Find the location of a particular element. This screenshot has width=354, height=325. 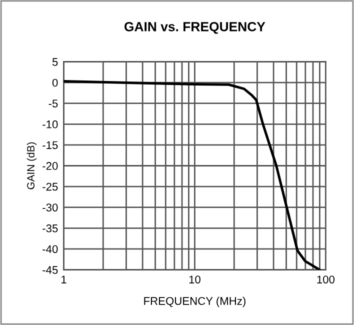

y-axis-title: GAIN (dB) is located at coordinates (31, 166).